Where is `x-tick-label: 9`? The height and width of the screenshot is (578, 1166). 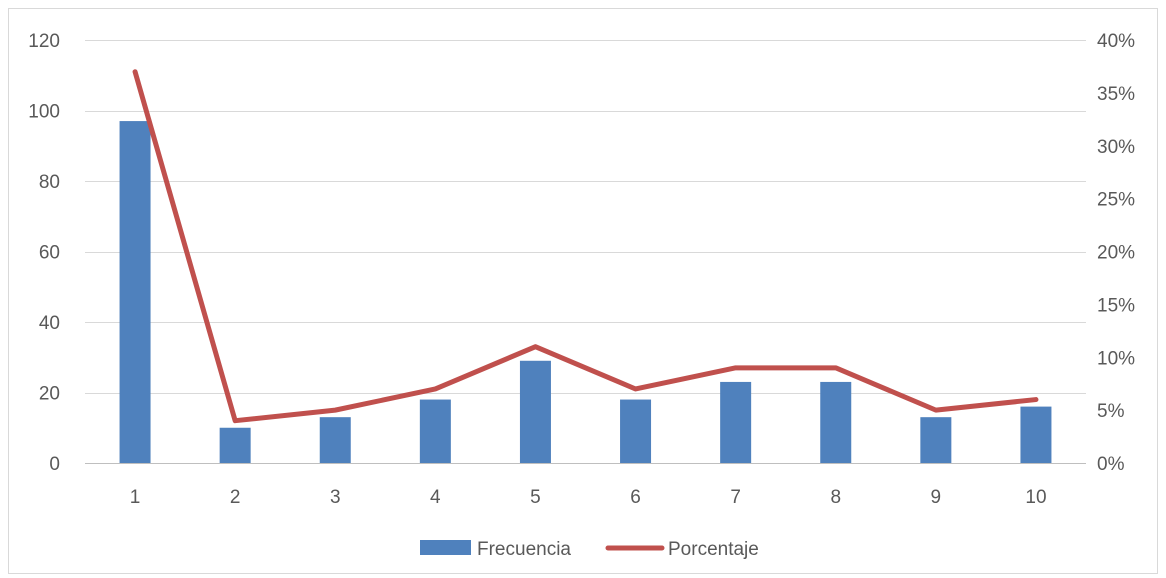 x-tick-label: 9 is located at coordinates (936, 497).